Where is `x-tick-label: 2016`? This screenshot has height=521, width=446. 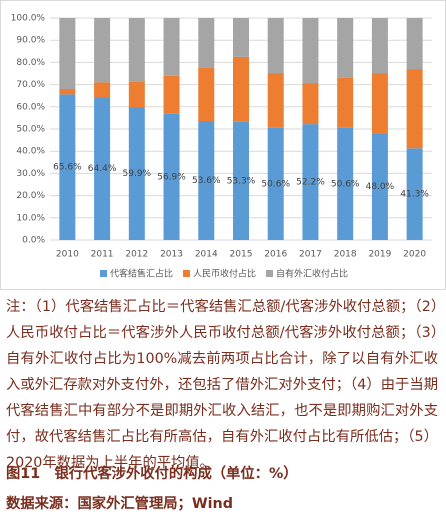 x-tick-label: 2016 is located at coordinates (275, 255).